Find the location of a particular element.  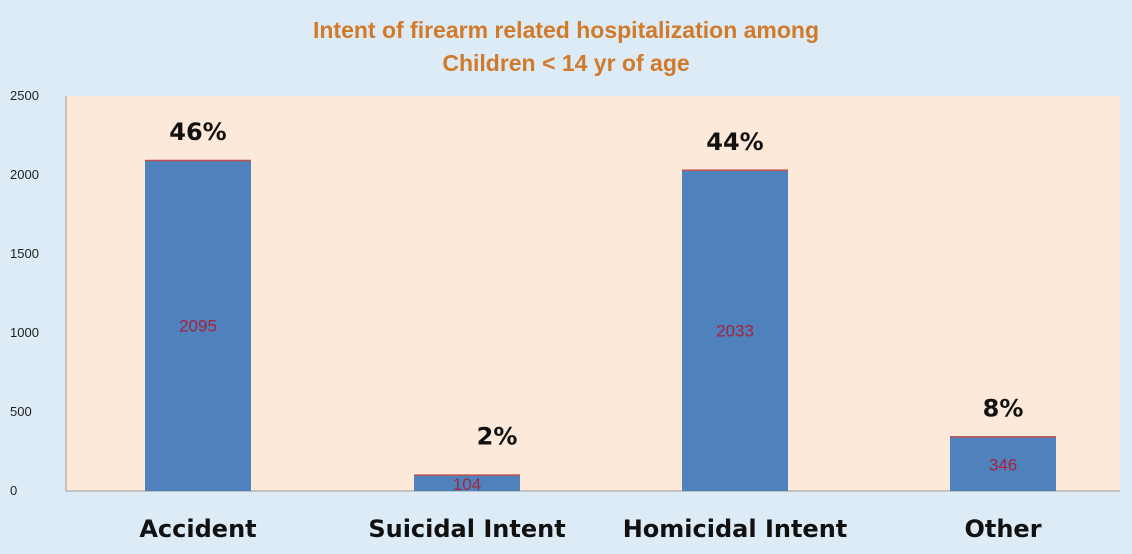

percent-label: 8% is located at coordinates (1003, 408).